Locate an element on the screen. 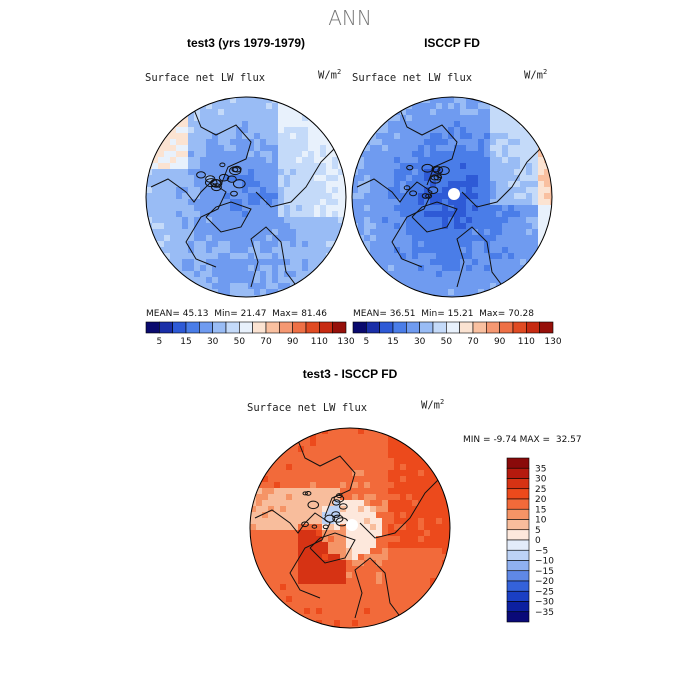 This screenshot has height=700, width=700. panel-1-max: 81.46 is located at coordinates (314, 314).